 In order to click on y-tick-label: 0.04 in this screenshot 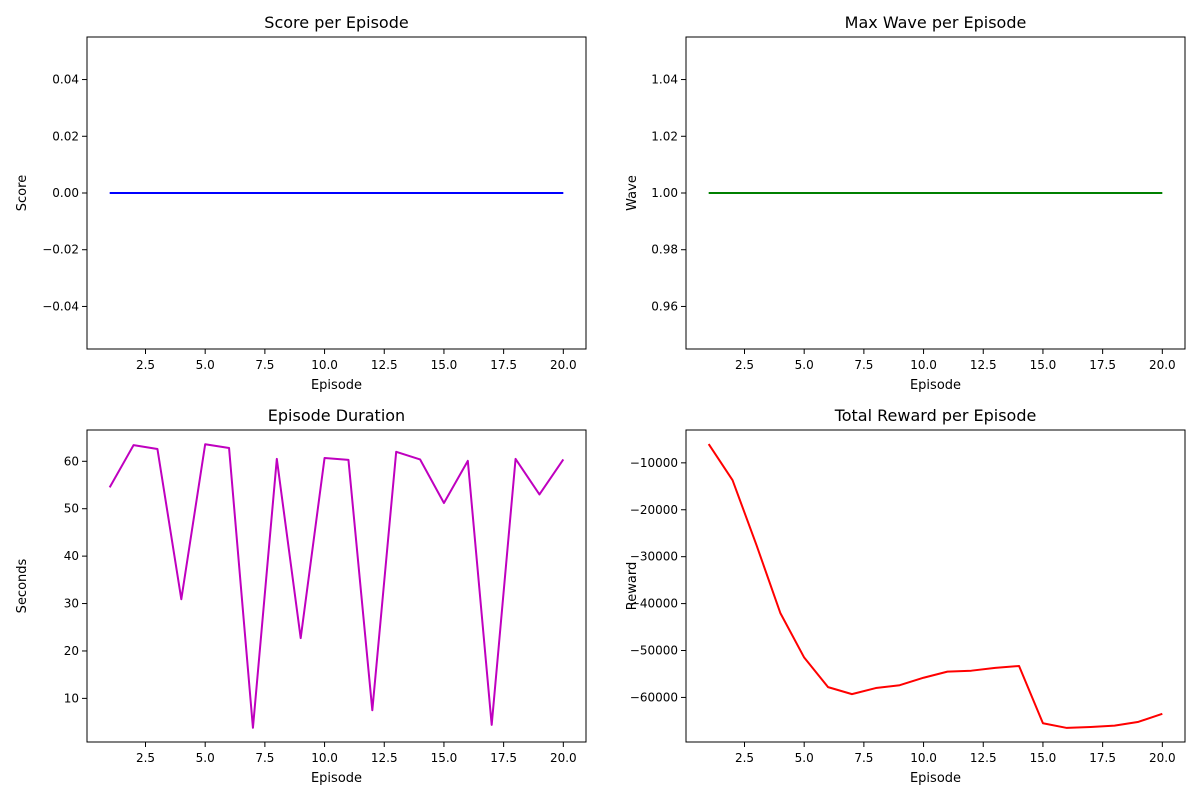, I will do `click(65, 80)`.